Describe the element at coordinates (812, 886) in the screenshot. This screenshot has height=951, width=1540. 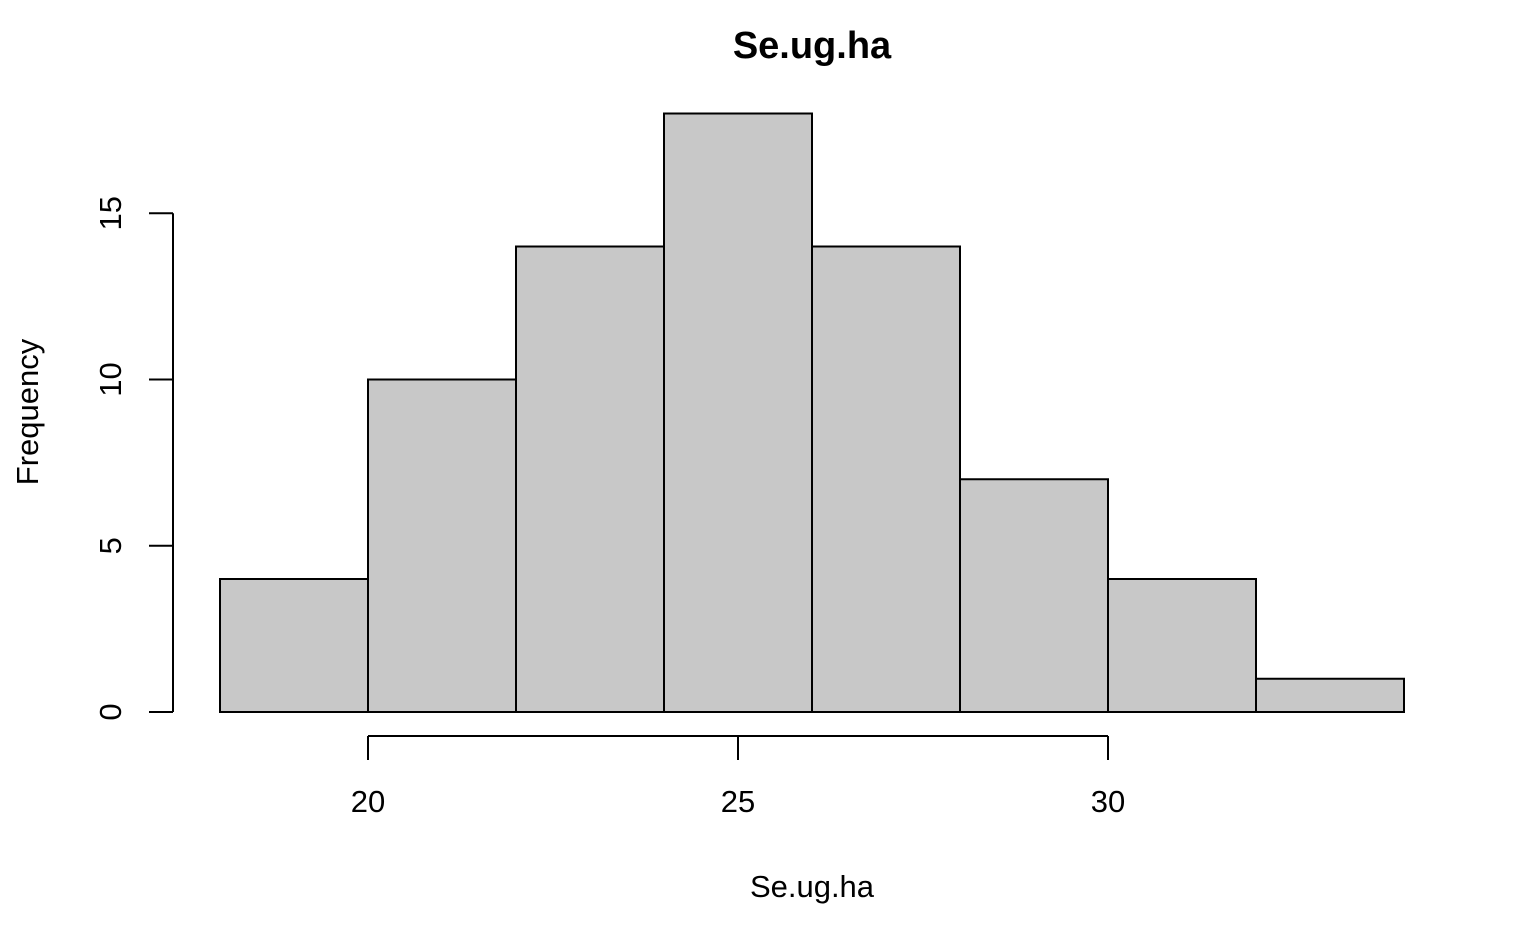
I see `x-axis-label: Se.ug.ha` at that location.